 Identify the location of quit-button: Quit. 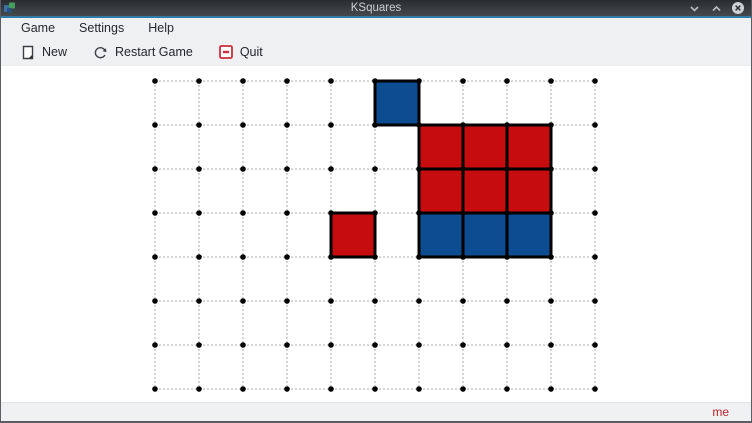
(241, 52).